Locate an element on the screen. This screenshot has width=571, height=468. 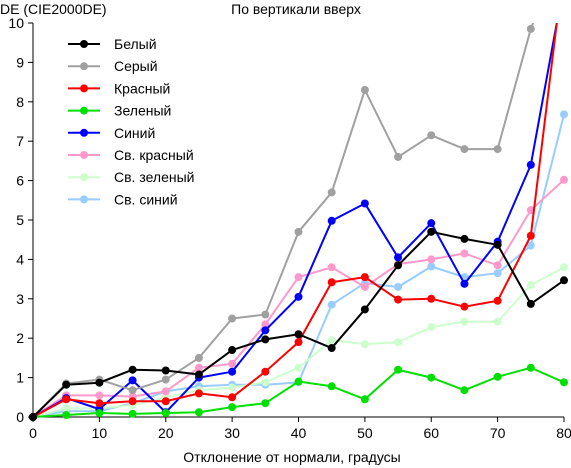
y-tick-label: 3 is located at coordinates (20, 299).